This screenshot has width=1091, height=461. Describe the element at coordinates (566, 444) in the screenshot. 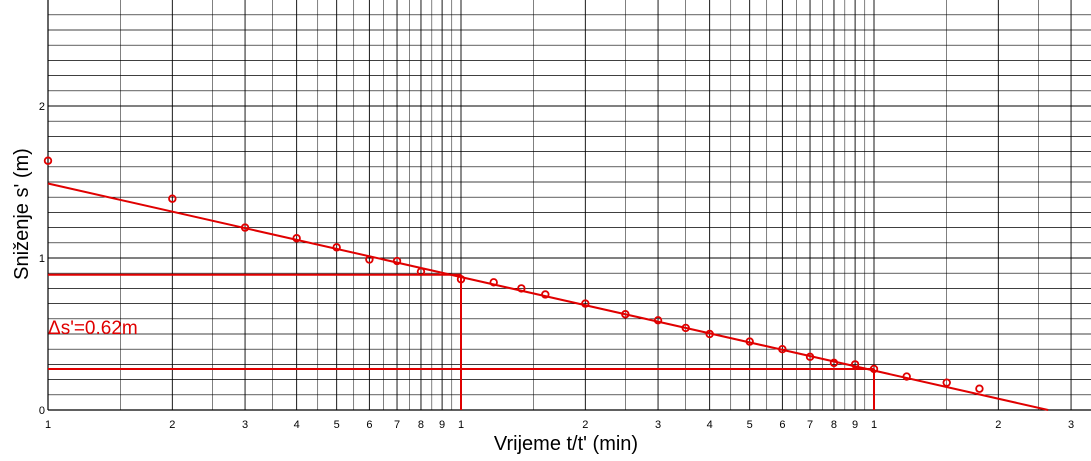

I see `x-axis-label: Vrijeme t/t' (min)` at that location.